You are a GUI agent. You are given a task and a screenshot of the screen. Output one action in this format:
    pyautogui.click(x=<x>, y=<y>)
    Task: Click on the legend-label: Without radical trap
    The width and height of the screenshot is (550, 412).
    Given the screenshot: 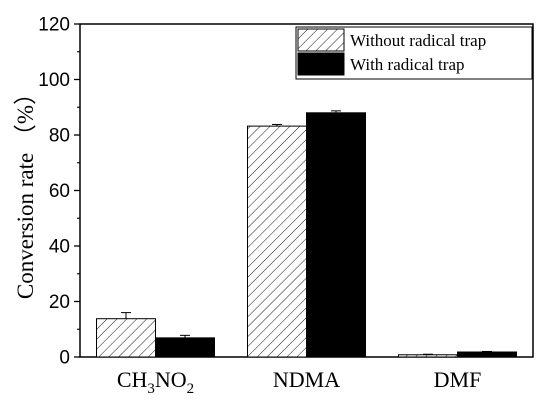 What is the action you would take?
    pyautogui.click(x=418, y=40)
    